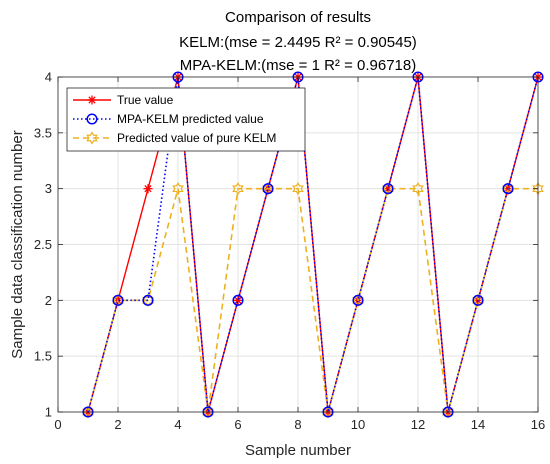  I want to click on x-tick-label: 16, so click(538, 424).